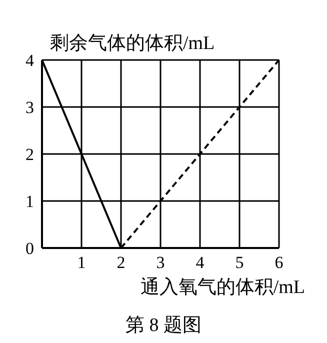  I want to click on x-tick-label: 6, so click(279, 262).